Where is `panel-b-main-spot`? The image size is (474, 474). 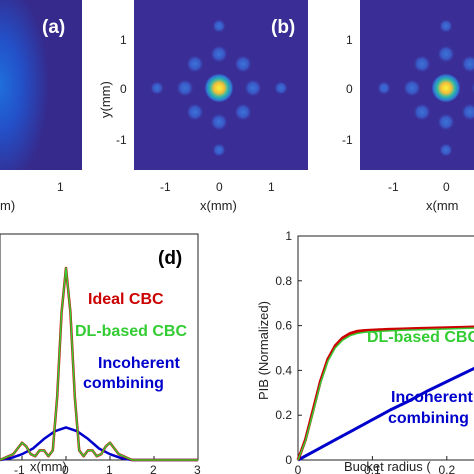
panel-b-main-spot is located at coordinates (219, 88).